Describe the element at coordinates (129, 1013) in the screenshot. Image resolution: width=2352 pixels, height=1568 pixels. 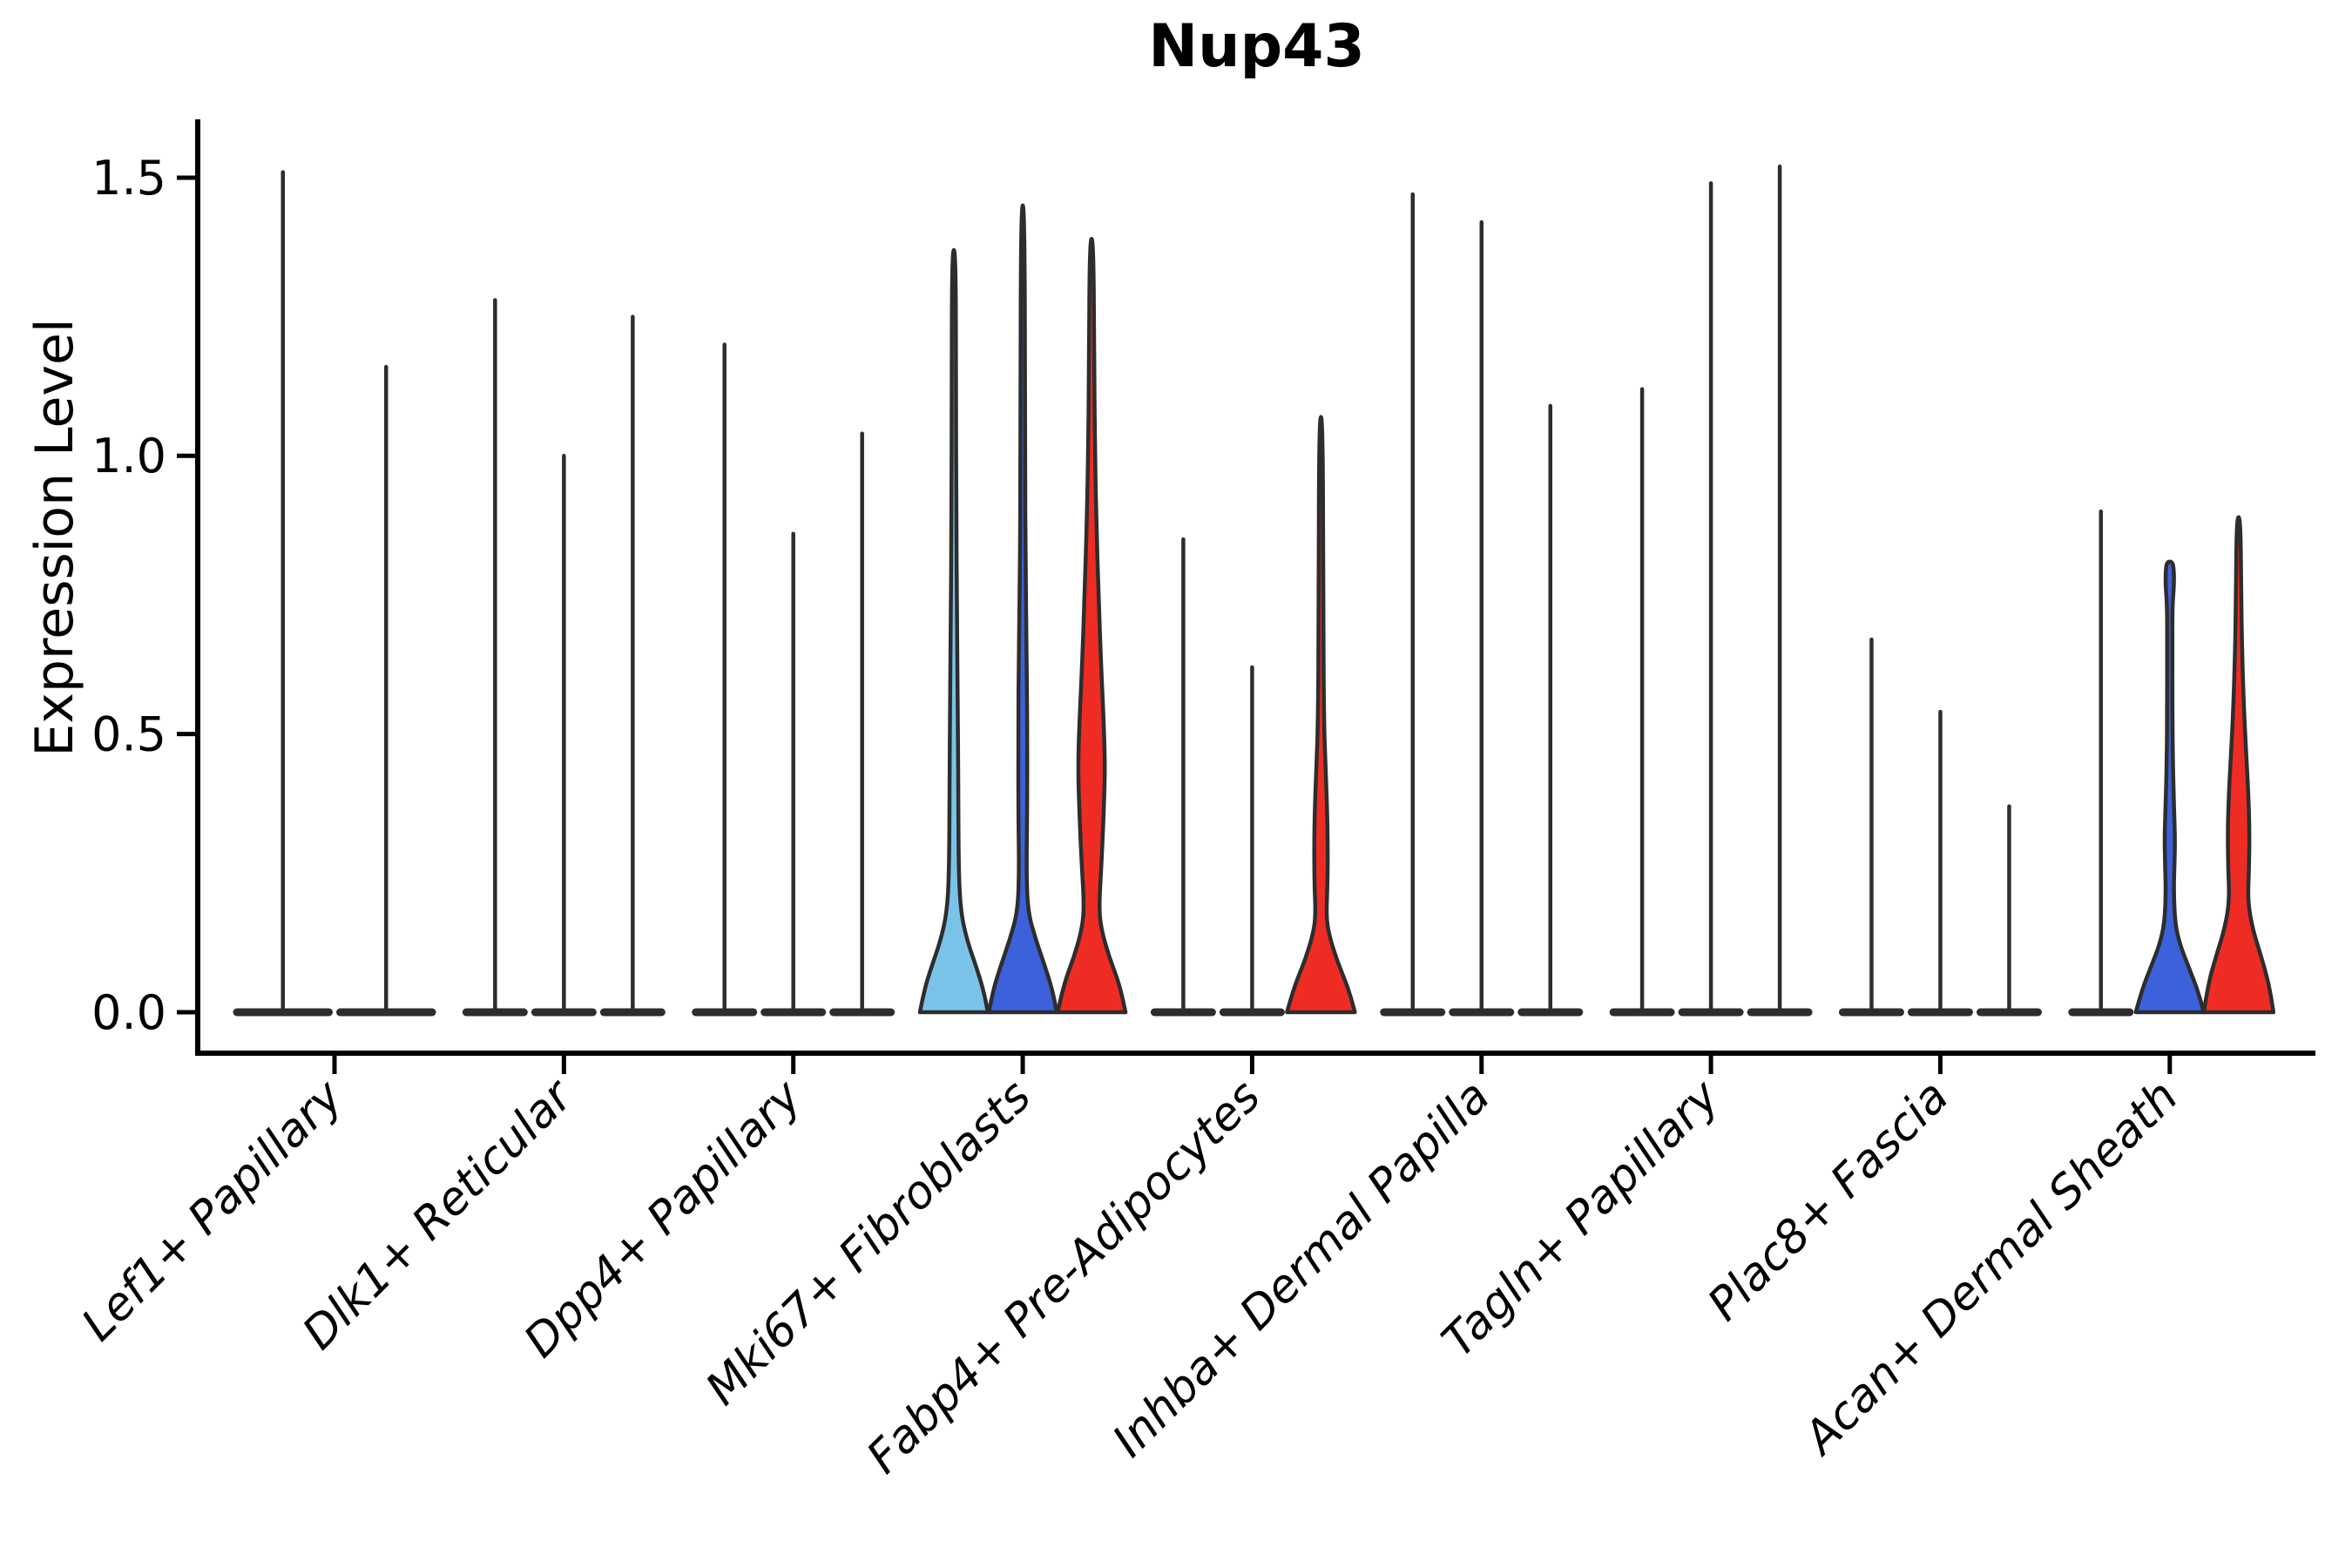
I see `y-tick-label: 0.0` at that location.